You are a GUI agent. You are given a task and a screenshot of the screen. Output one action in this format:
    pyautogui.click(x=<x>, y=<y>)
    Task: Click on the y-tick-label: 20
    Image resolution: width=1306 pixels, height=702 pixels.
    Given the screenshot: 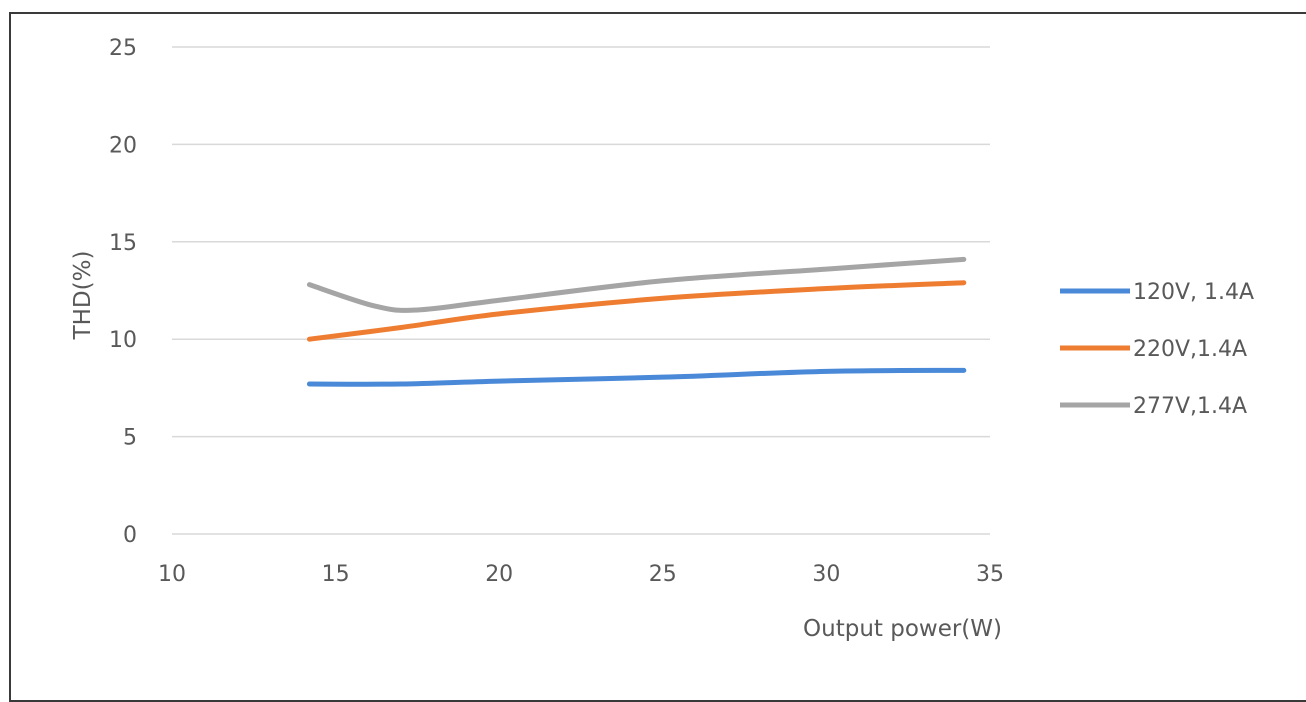 What is the action you would take?
    pyautogui.click(x=123, y=145)
    